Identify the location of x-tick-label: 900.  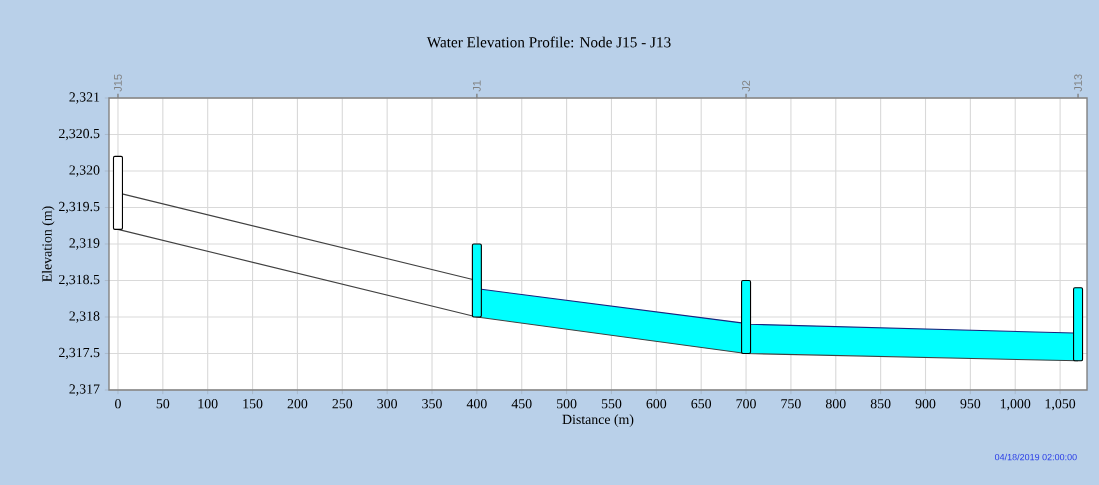
(925, 404).